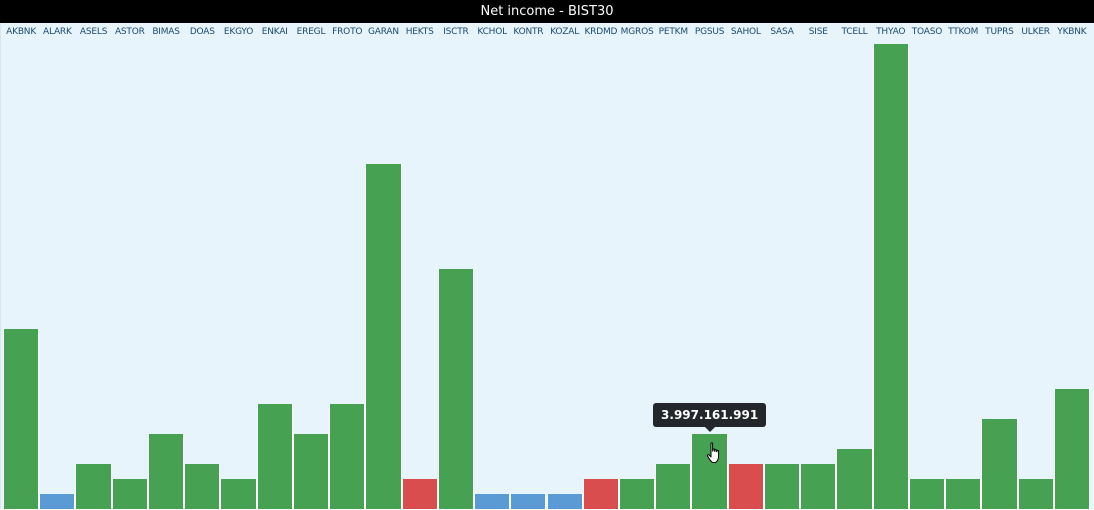  Describe the element at coordinates (347, 456) in the screenshot. I see `bar-froto` at that location.